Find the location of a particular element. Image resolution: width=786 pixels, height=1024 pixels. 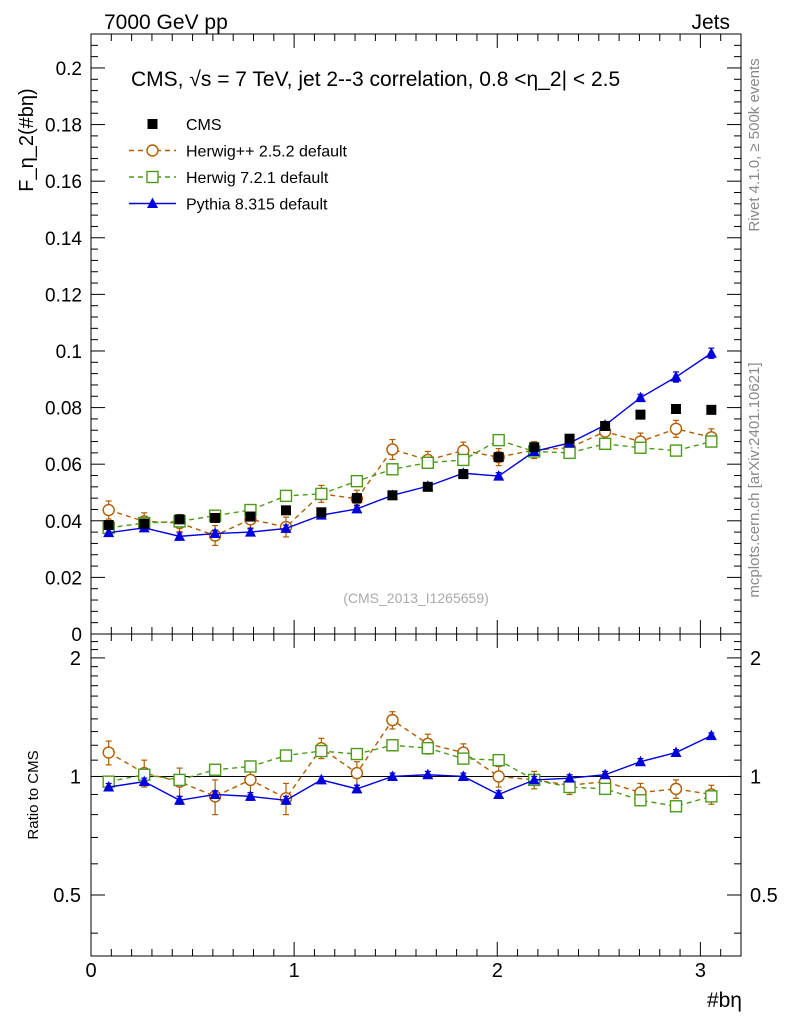

legend-marker-pythia-8-315-default is located at coordinates (152, 202).